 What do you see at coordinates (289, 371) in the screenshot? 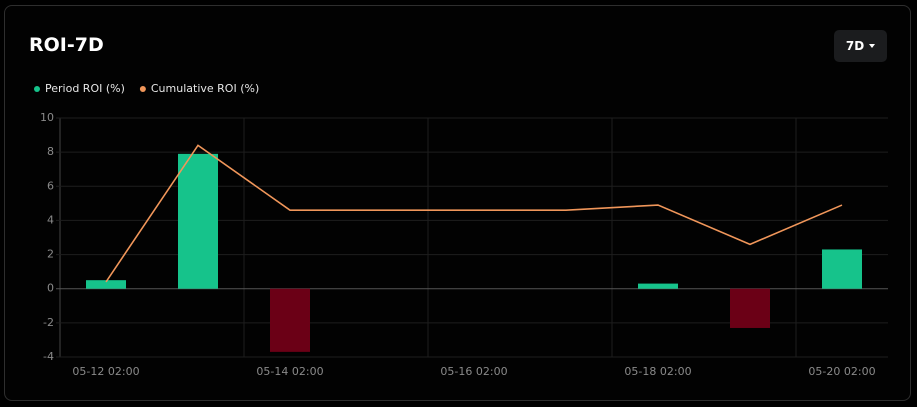
I see `x-tick-label: 05-14 02:00` at bounding box center [289, 371].